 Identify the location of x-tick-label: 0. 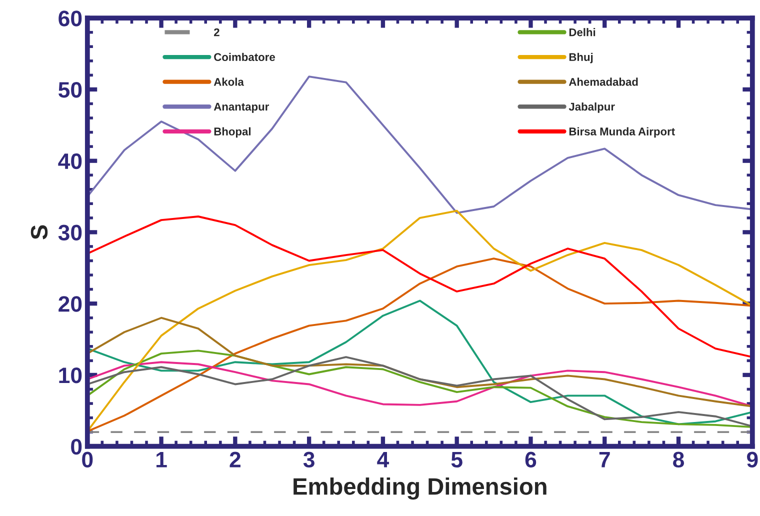
(87, 460).